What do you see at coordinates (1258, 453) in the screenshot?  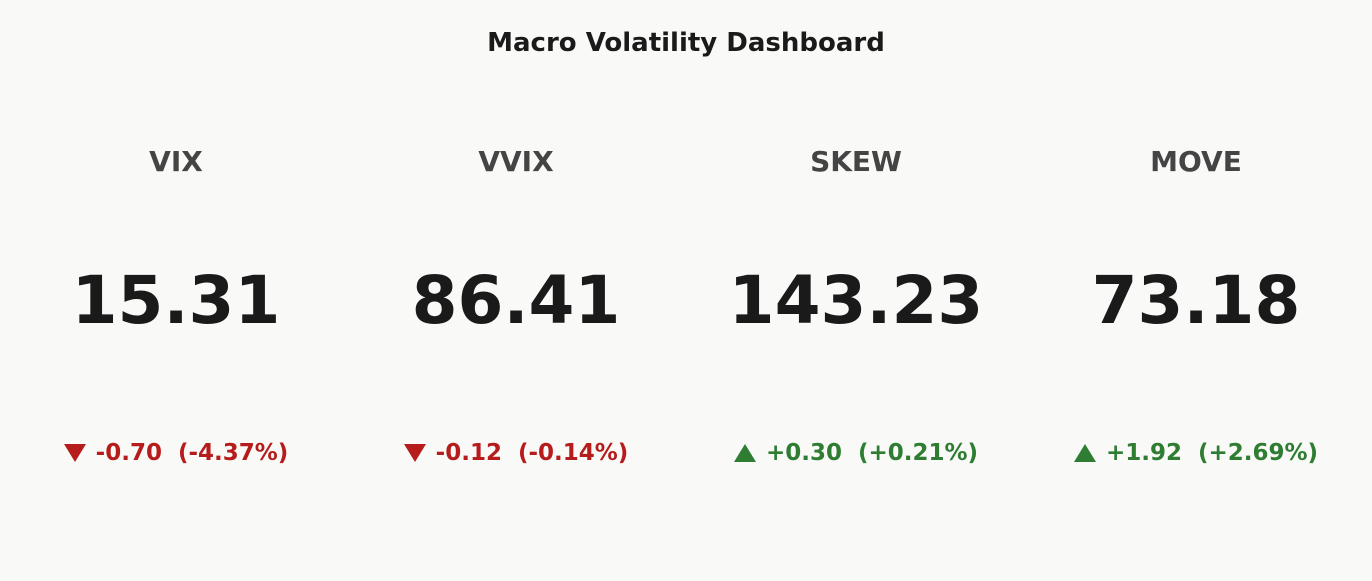 I see `delta-percent: (+2.69%)` at bounding box center [1258, 453].